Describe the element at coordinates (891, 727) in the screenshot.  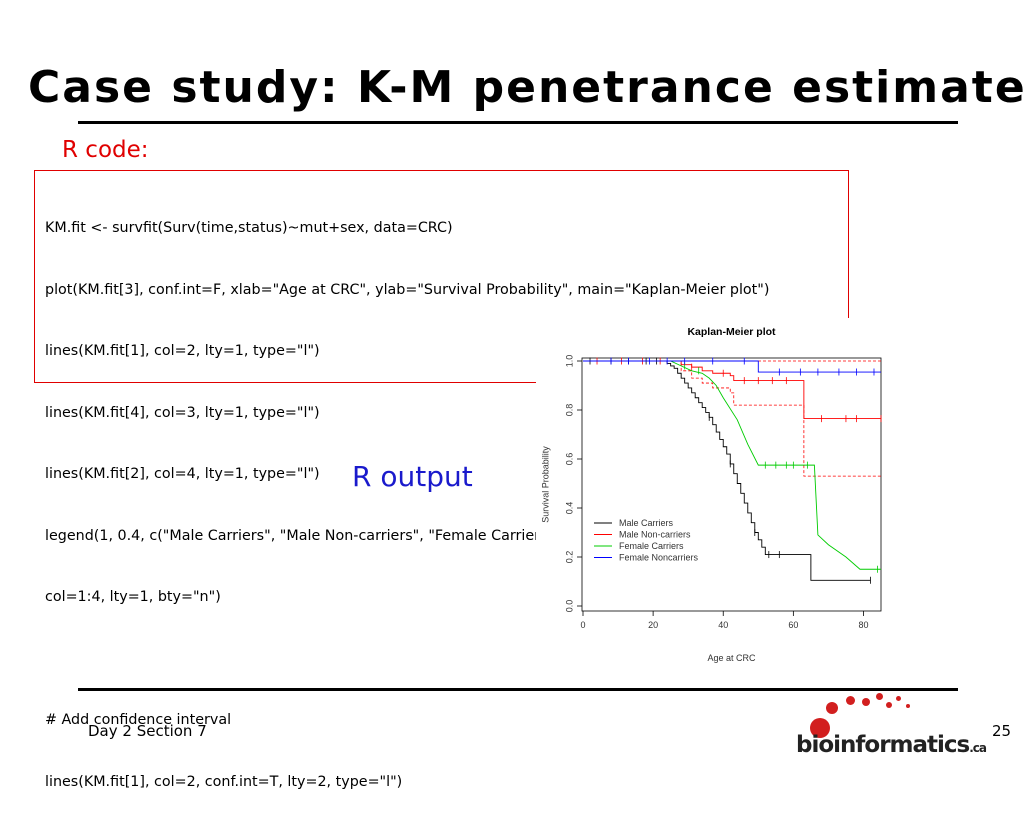
I see `bioinformatics-logo: bioinformatics.ca` at that location.